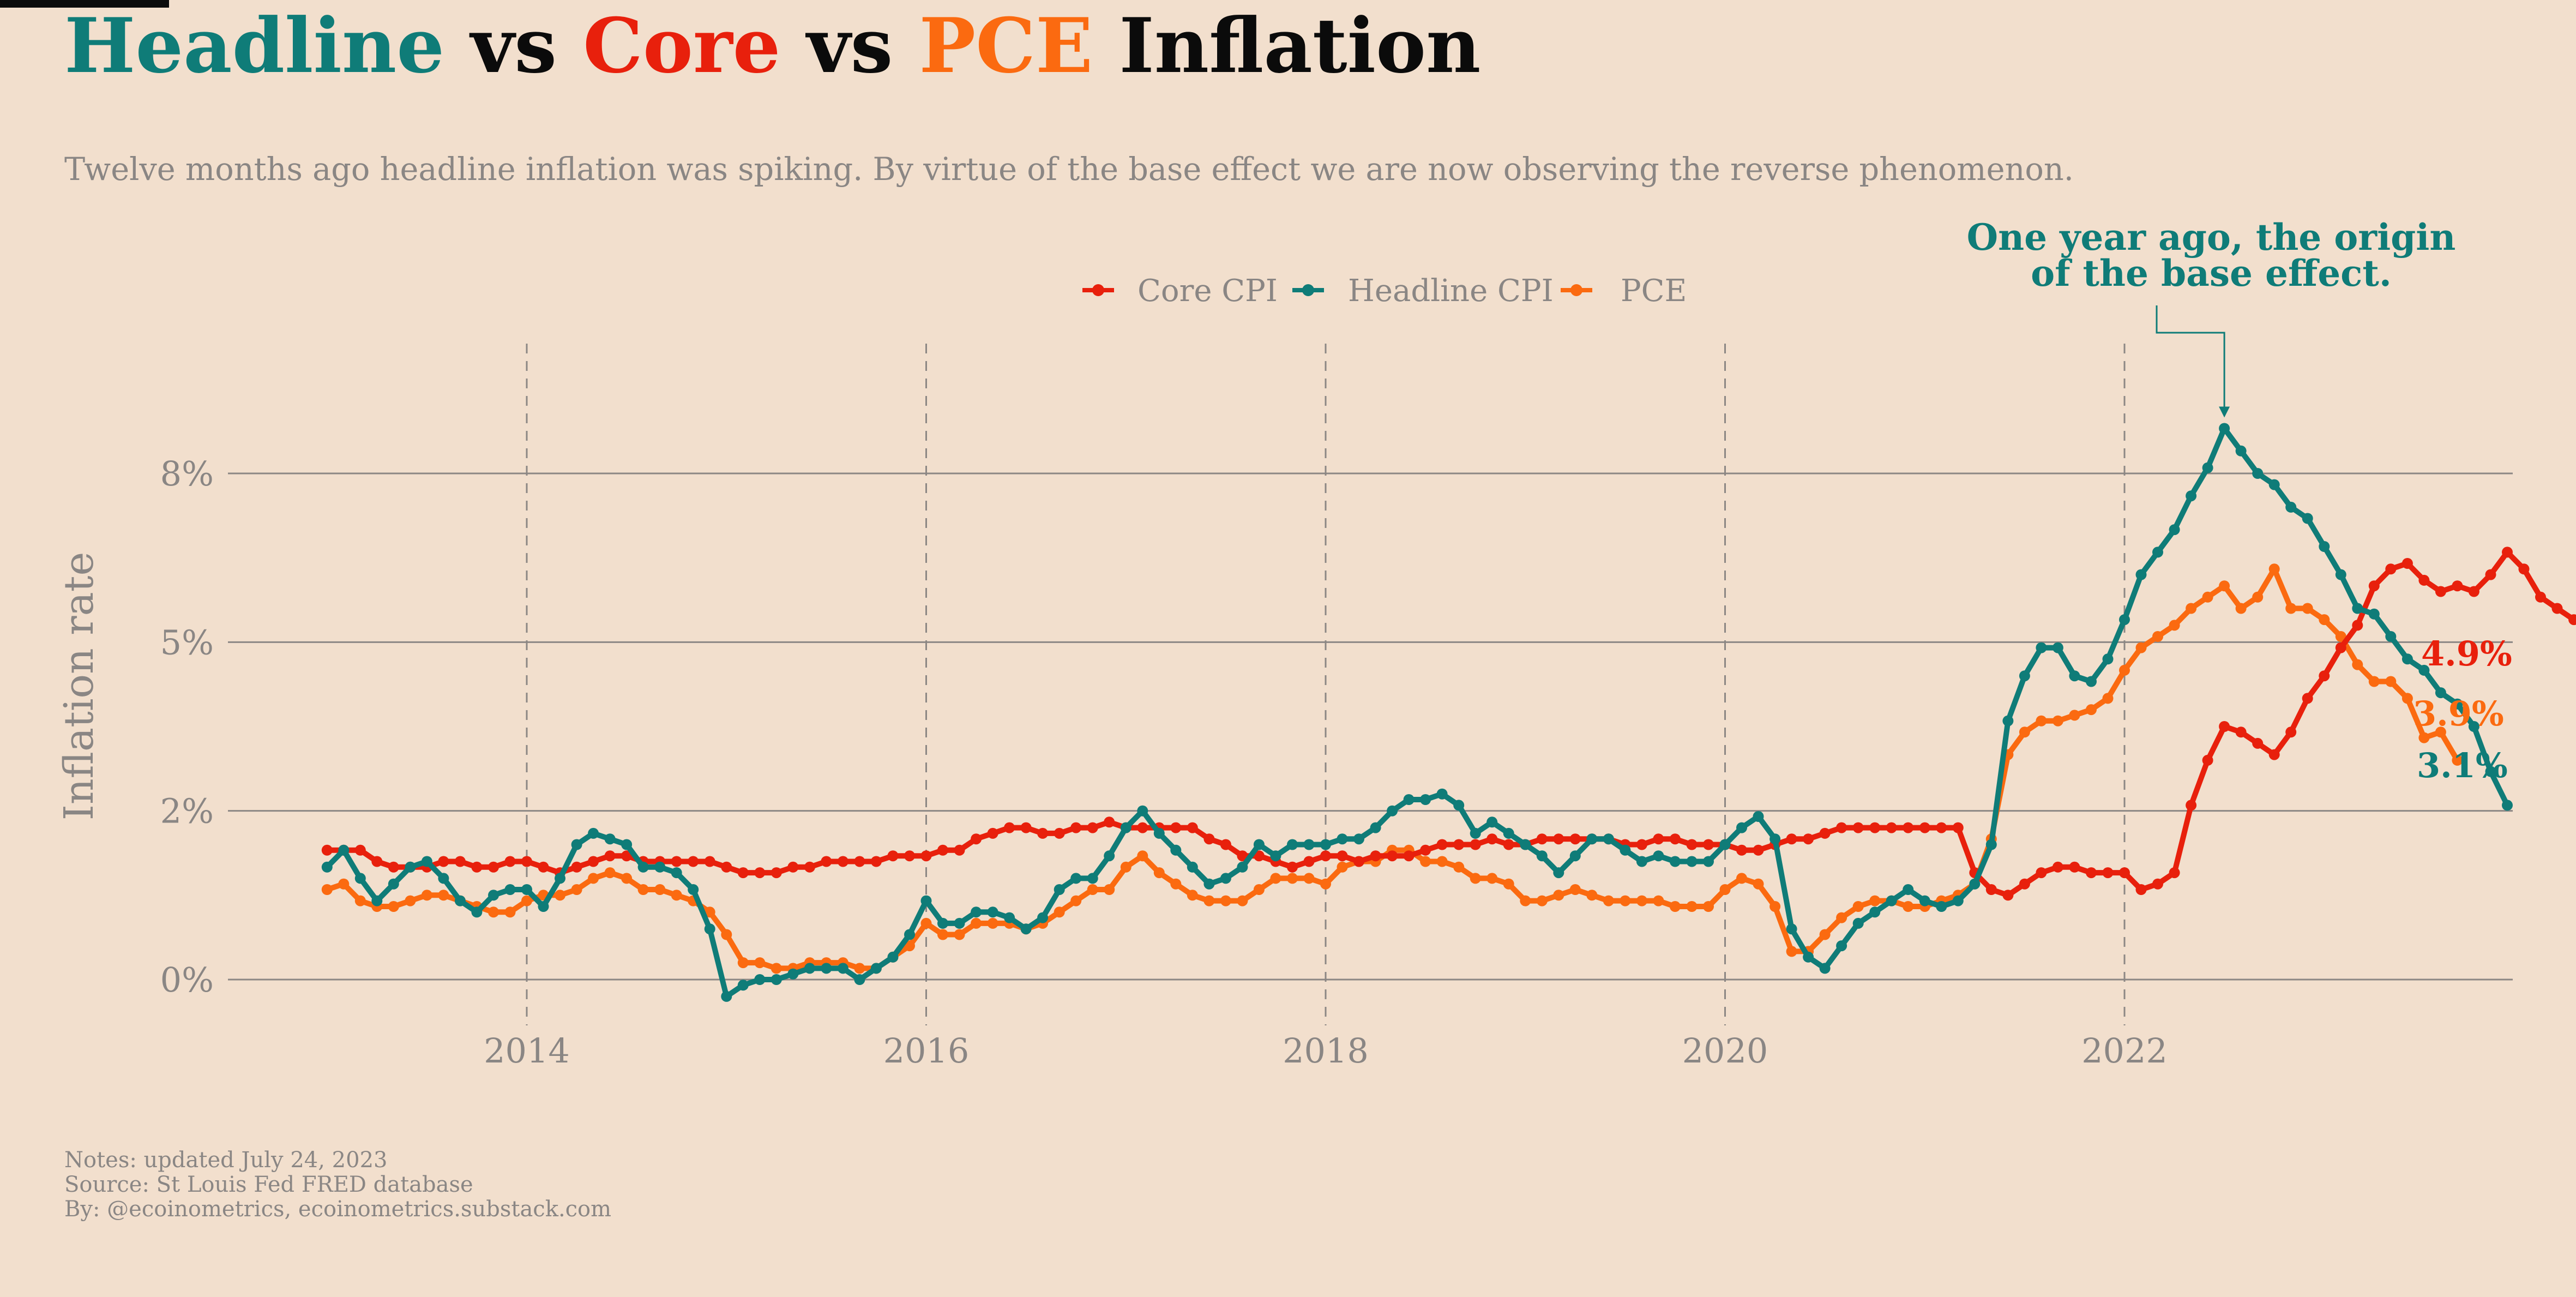  I want to click on end-label-core-cpi: 4.9%, so click(2466, 654).